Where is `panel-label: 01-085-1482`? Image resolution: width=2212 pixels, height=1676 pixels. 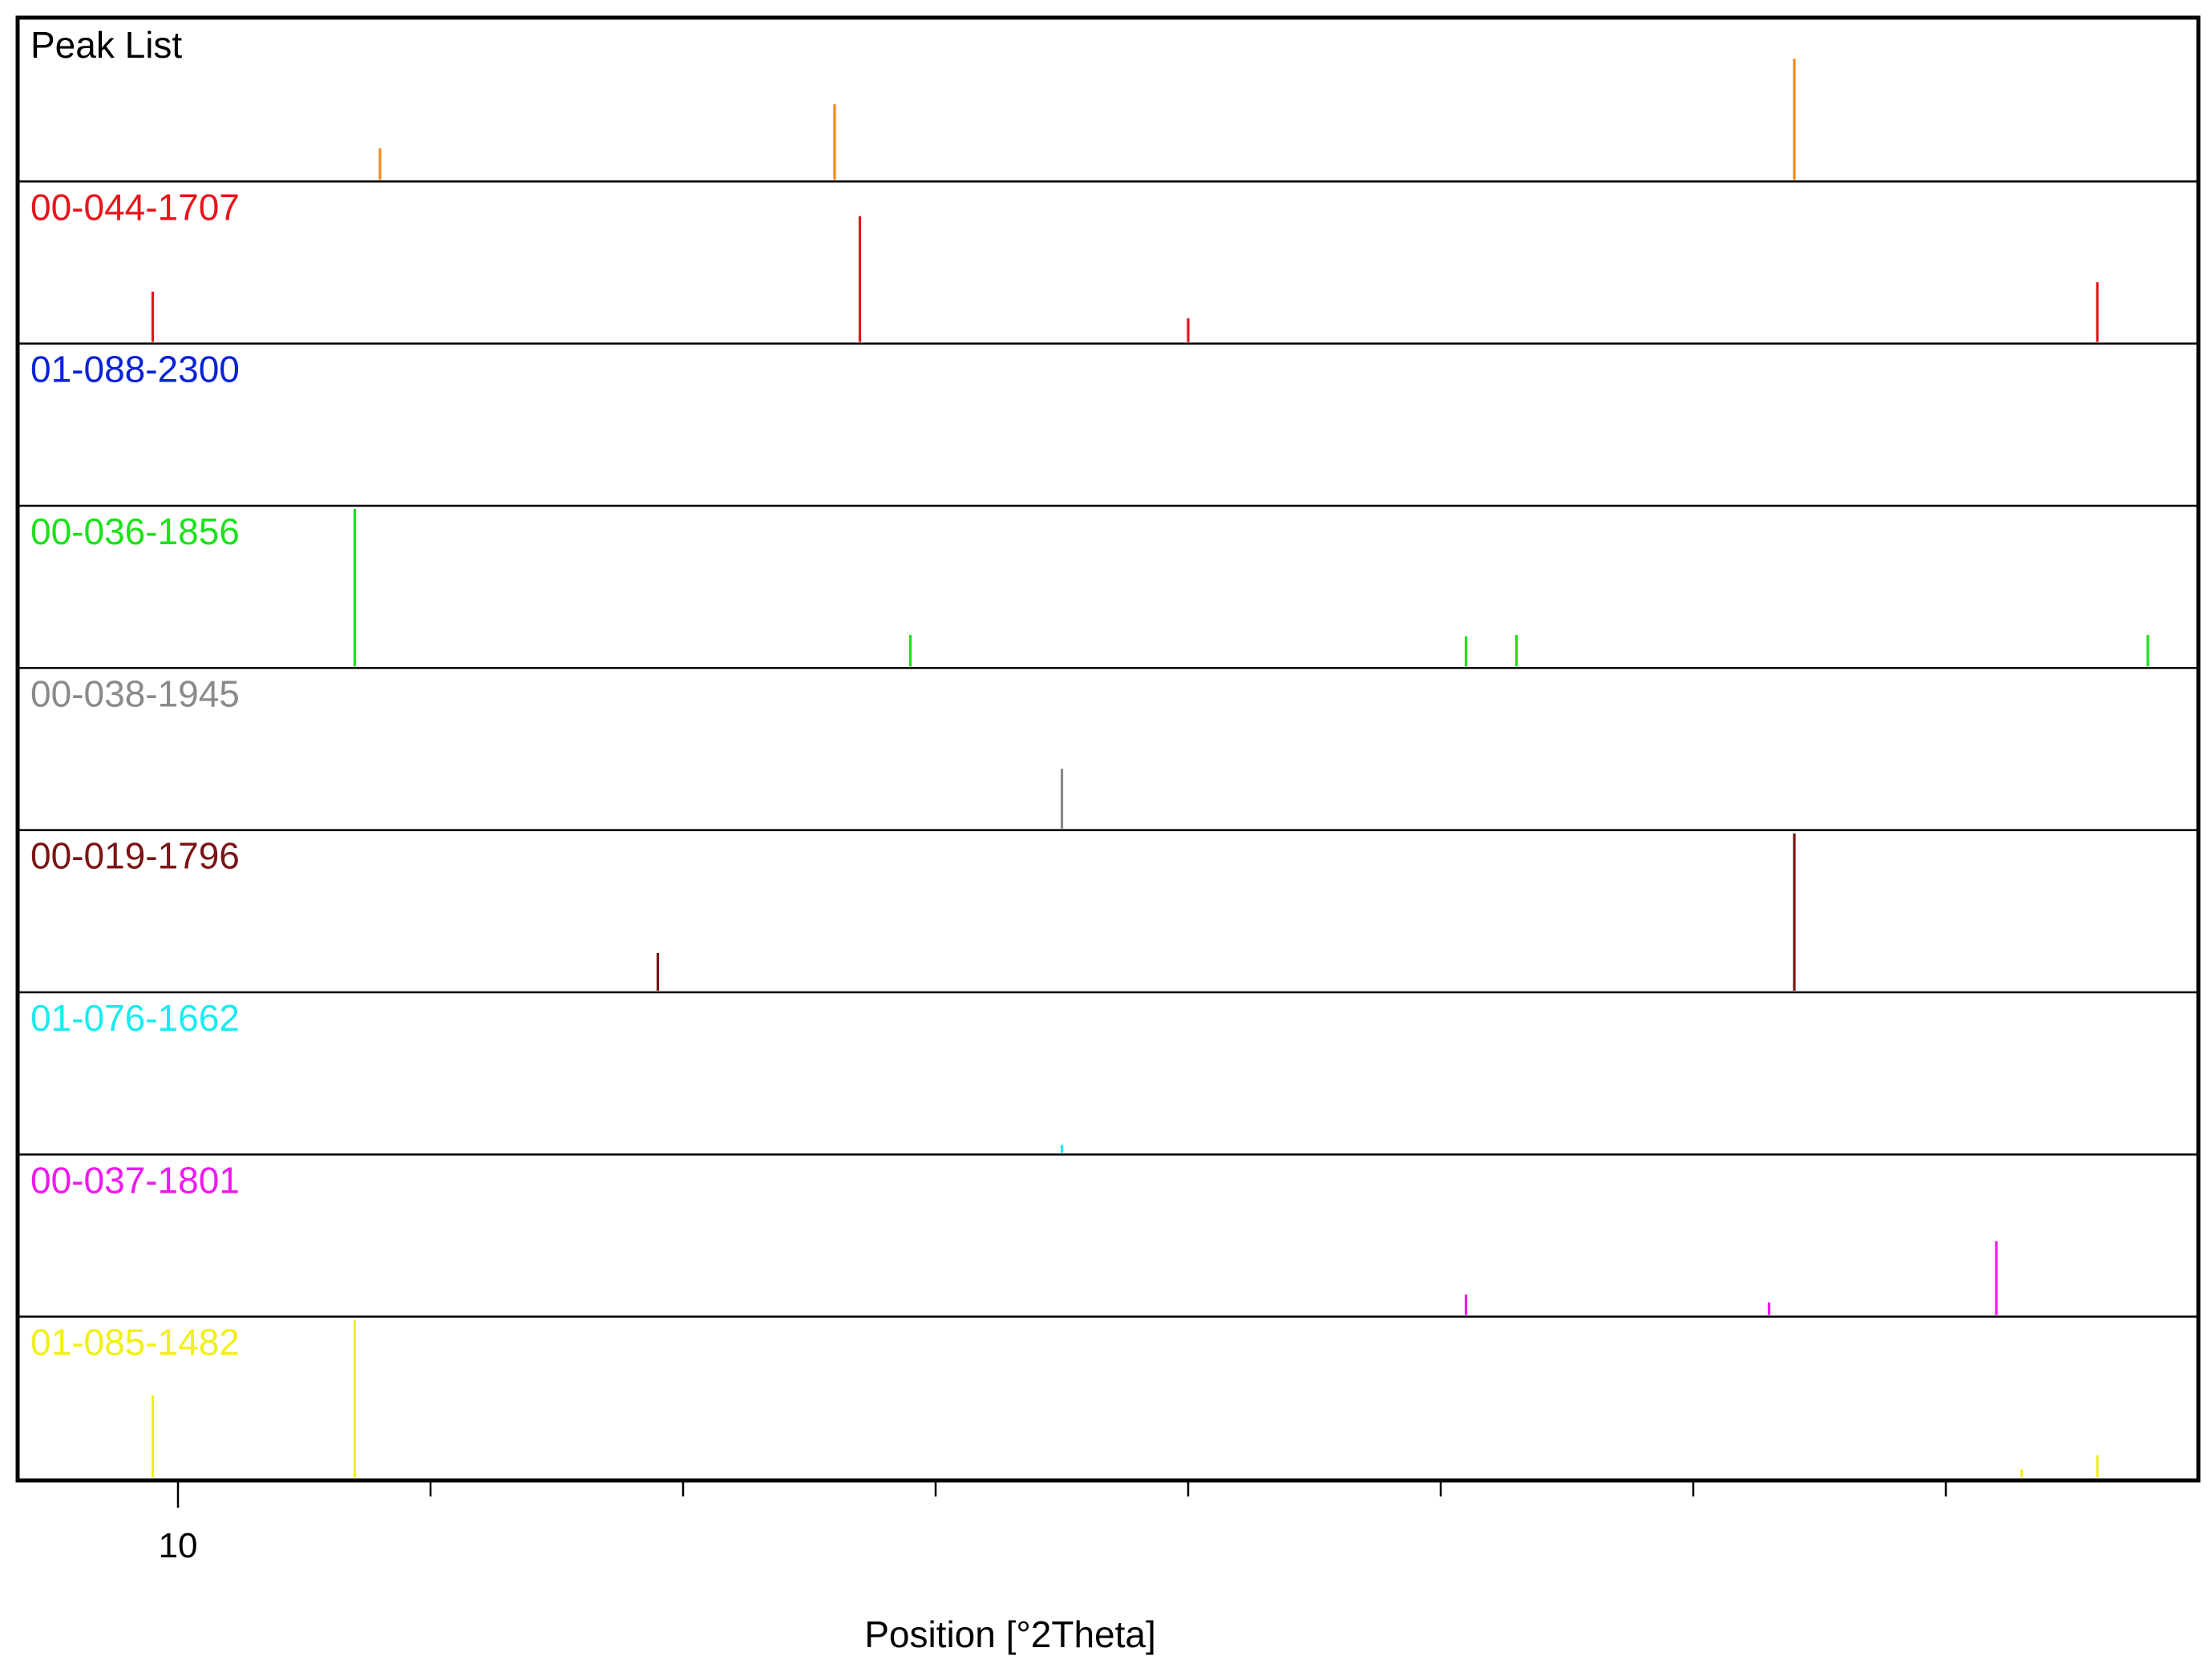
panel-label: 01-085-1482 is located at coordinates (135, 1342).